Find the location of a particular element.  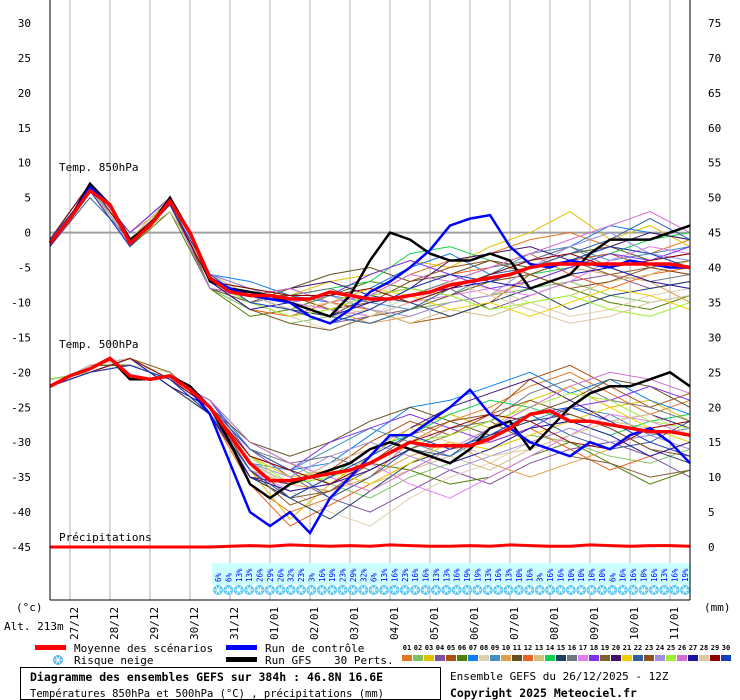

pert-legend-id: 20 is located at coordinates (616, 648).